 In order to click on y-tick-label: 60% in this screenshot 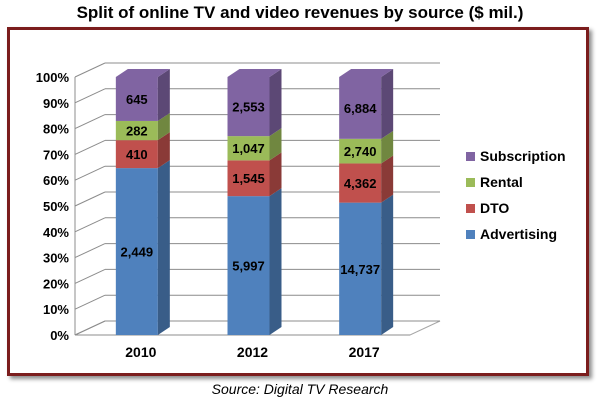, I will do `click(56, 180)`.